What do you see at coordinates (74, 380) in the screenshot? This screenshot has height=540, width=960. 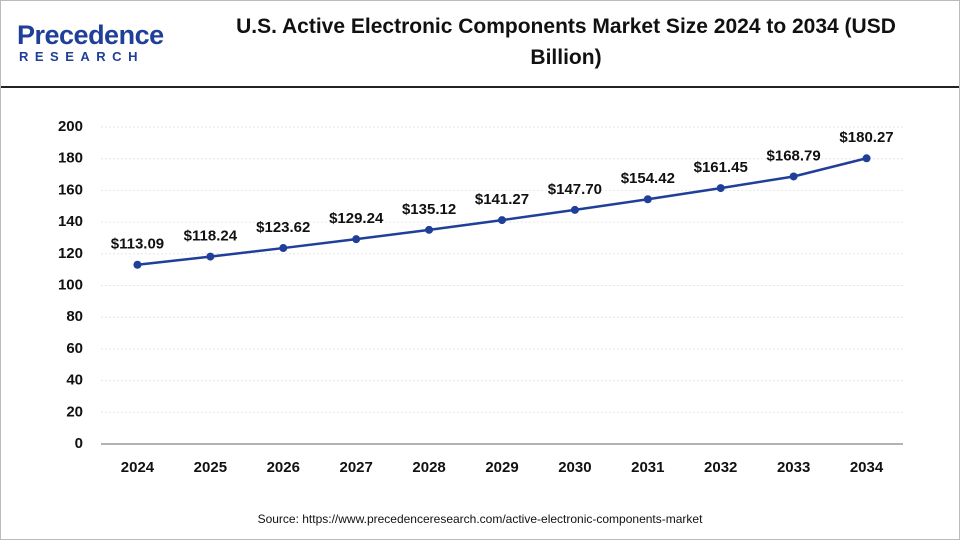 I see `y-tick-label: 40` at bounding box center [74, 380].